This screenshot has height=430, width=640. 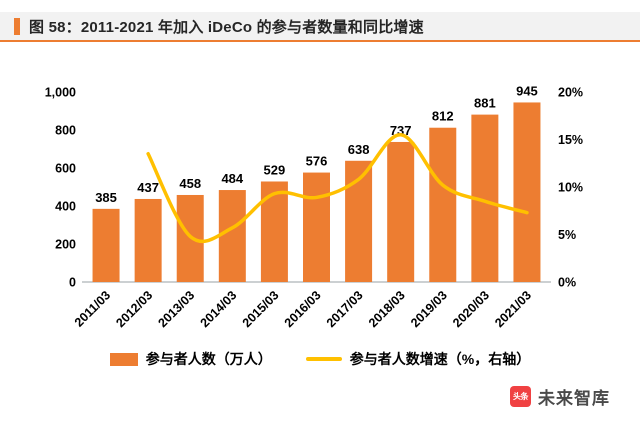 What do you see at coordinates (65, 169) in the screenshot?
I see `left-axis-tick: 600` at bounding box center [65, 169].